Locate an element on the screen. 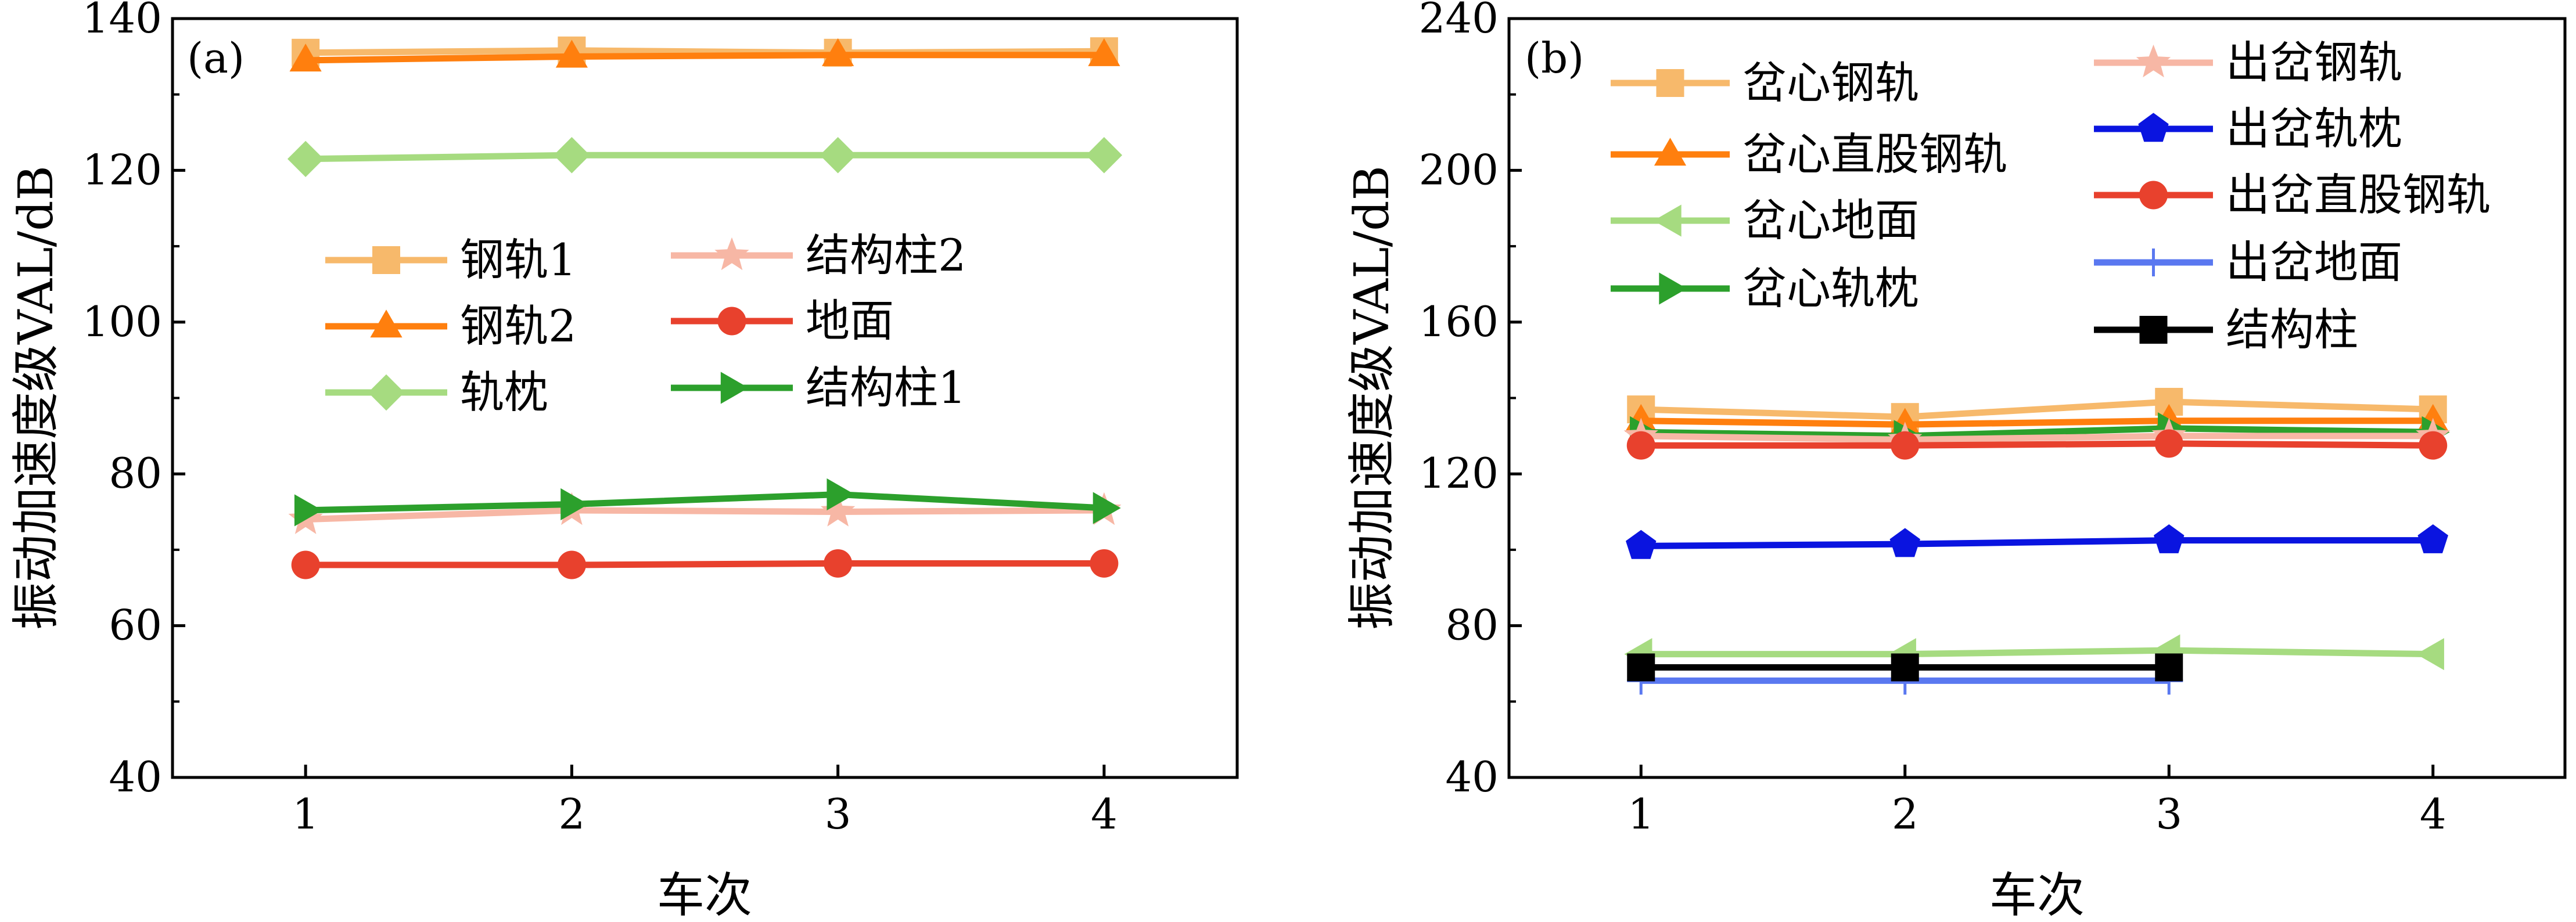 This screenshot has height=922, width=2576. legend-label: 出岔地面 is located at coordinates (2314, 262).